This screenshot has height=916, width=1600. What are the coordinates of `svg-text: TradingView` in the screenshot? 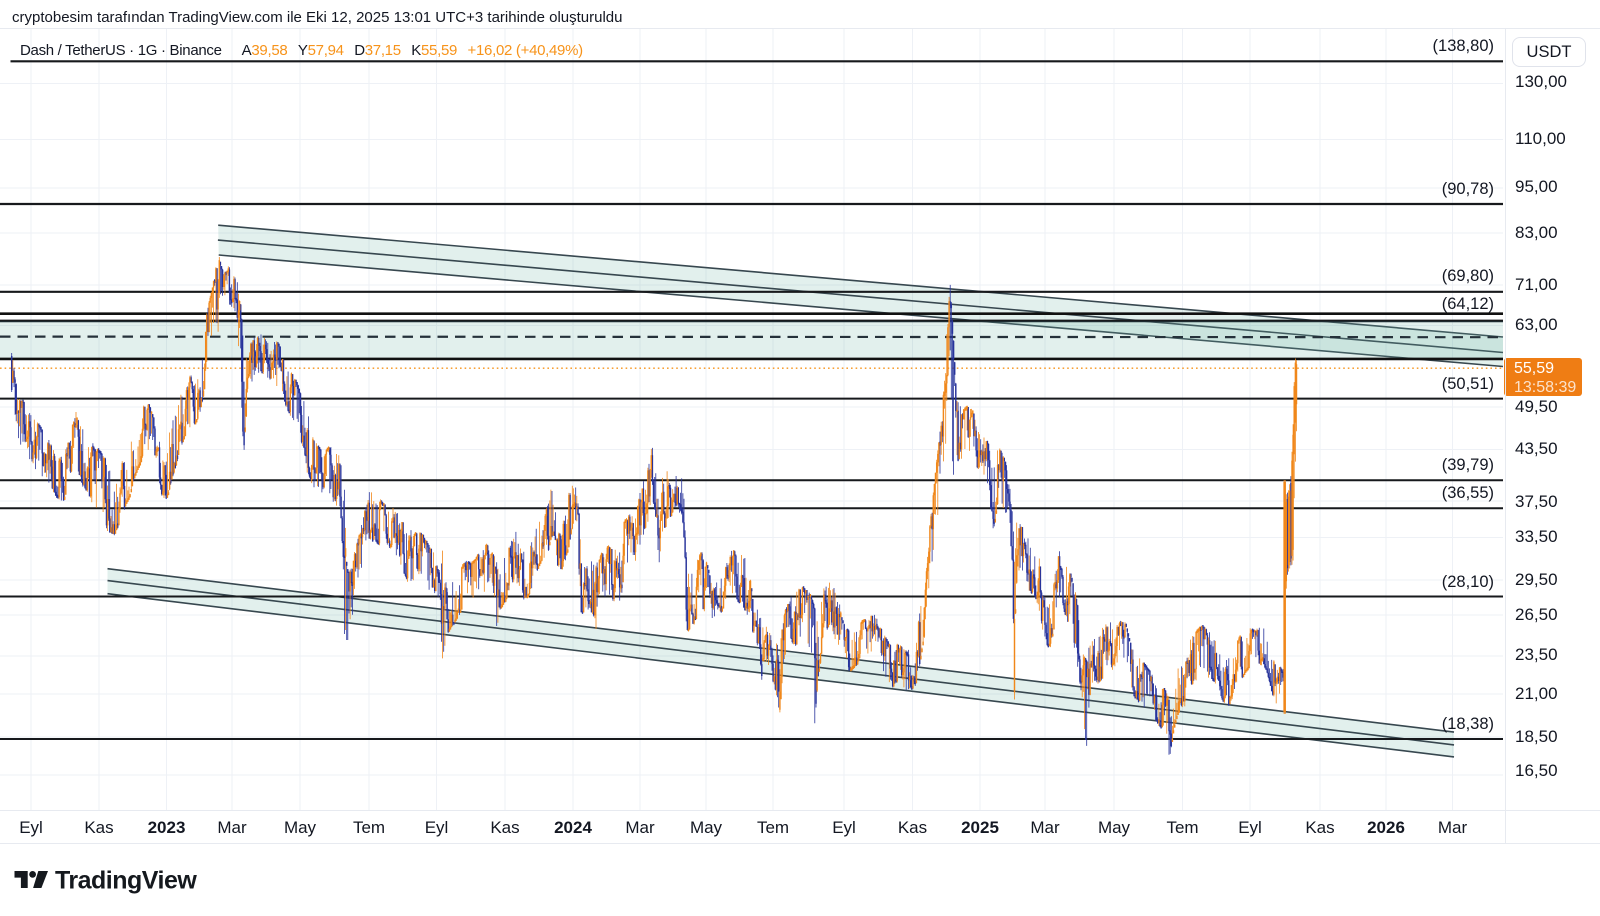 It's located at (126, 881).